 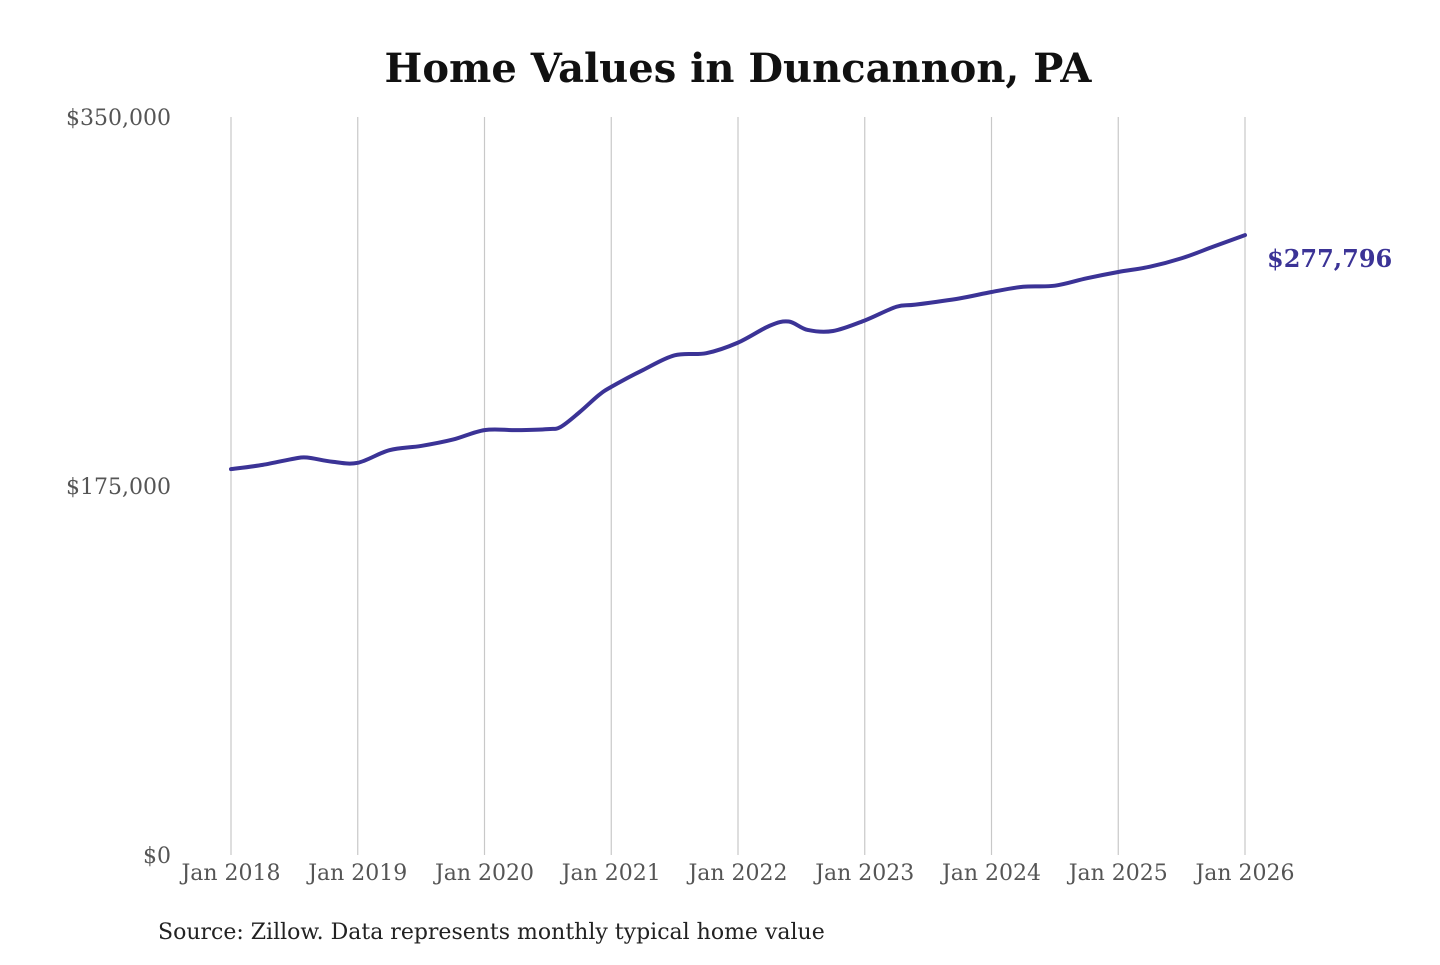 What do you see at coordinates (483, 873) in the screenshot?
I see `x-tick-label: Jan 2020` at bounding box center [483, 873].